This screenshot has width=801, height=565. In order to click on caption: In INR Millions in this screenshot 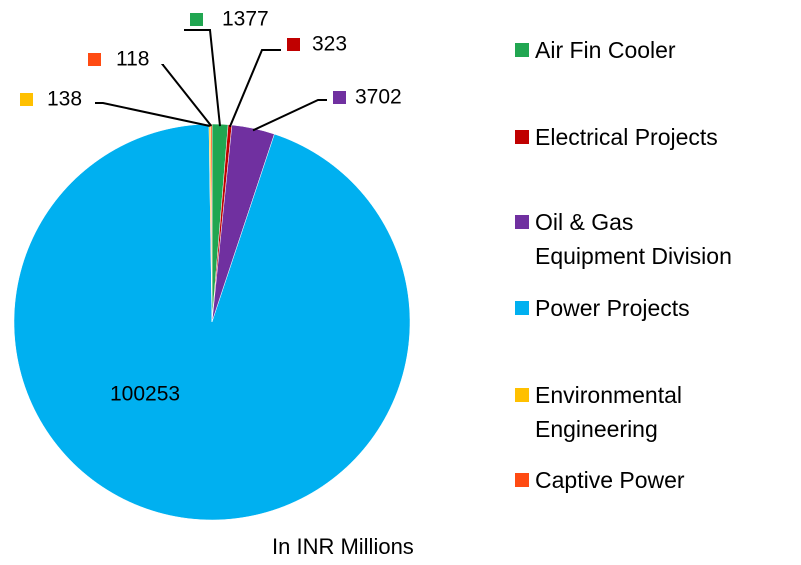, I will do `click(343, 546)`.